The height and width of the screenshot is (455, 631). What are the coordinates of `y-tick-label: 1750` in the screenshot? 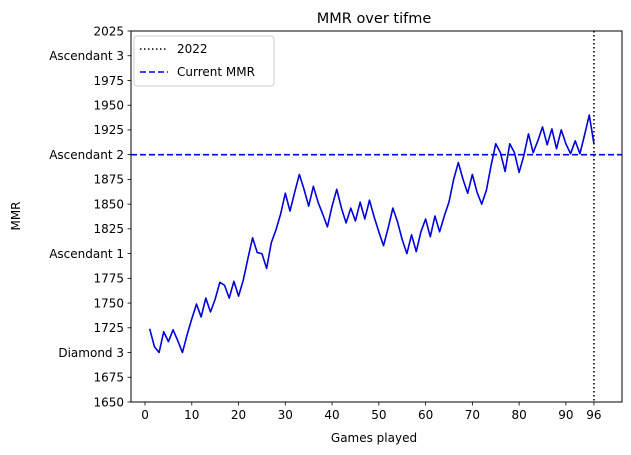 It's located at (108, 303).